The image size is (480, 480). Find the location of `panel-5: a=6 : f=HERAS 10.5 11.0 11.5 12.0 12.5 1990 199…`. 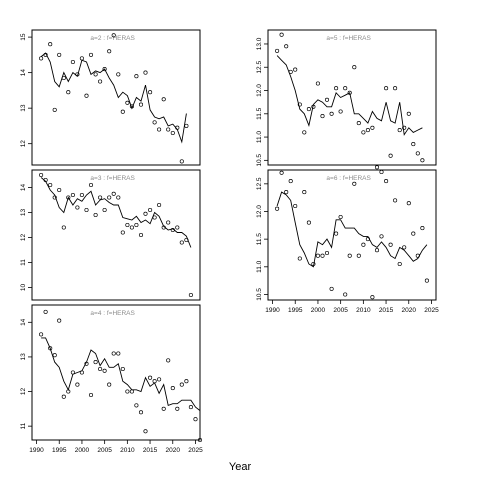

panel-5: a=6 : f=HERAS 10.5 11.0 11.5 12.0 12.5 1990 199… is located at coordinates (347, 241).